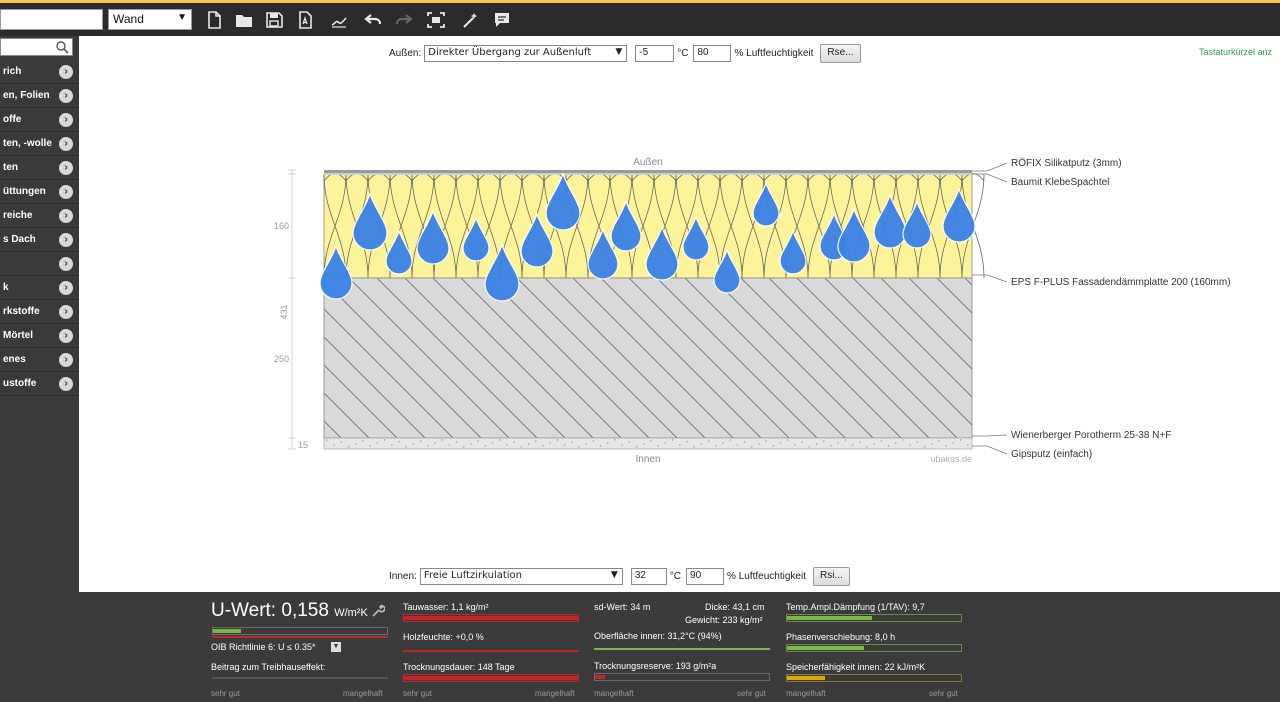 The image size is (1280, 702). What do you see at coordinates (378, 611) in the screenshot?
I see `wrench-icon` at bounding box center [378, 611].